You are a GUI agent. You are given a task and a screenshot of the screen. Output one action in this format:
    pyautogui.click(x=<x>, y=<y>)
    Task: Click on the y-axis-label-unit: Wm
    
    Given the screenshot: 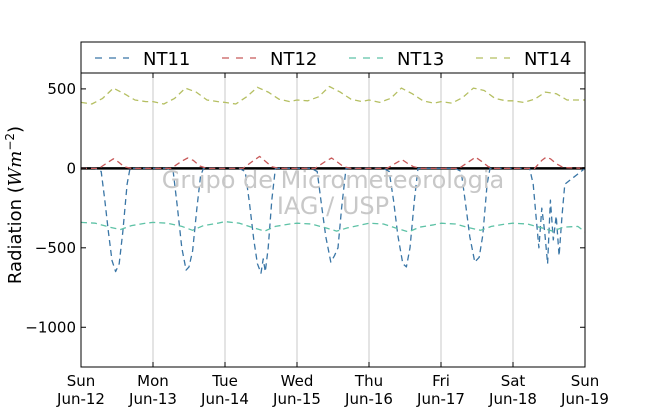 What is the action you would take?
    pyautogui.click(x=15, y=169)
    